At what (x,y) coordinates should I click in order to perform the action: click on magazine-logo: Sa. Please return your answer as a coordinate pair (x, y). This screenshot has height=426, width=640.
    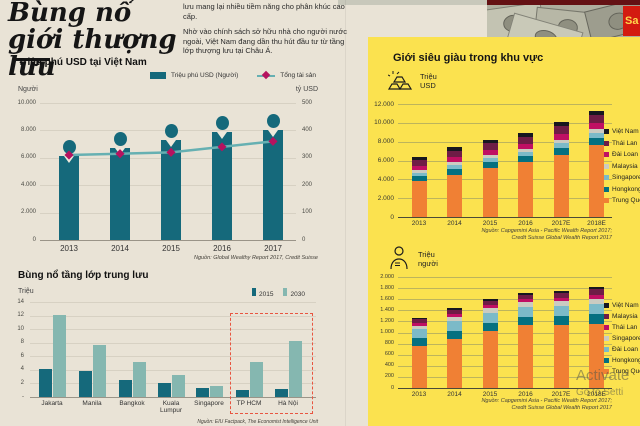
    Looking at the image, I should click on (631, 21).